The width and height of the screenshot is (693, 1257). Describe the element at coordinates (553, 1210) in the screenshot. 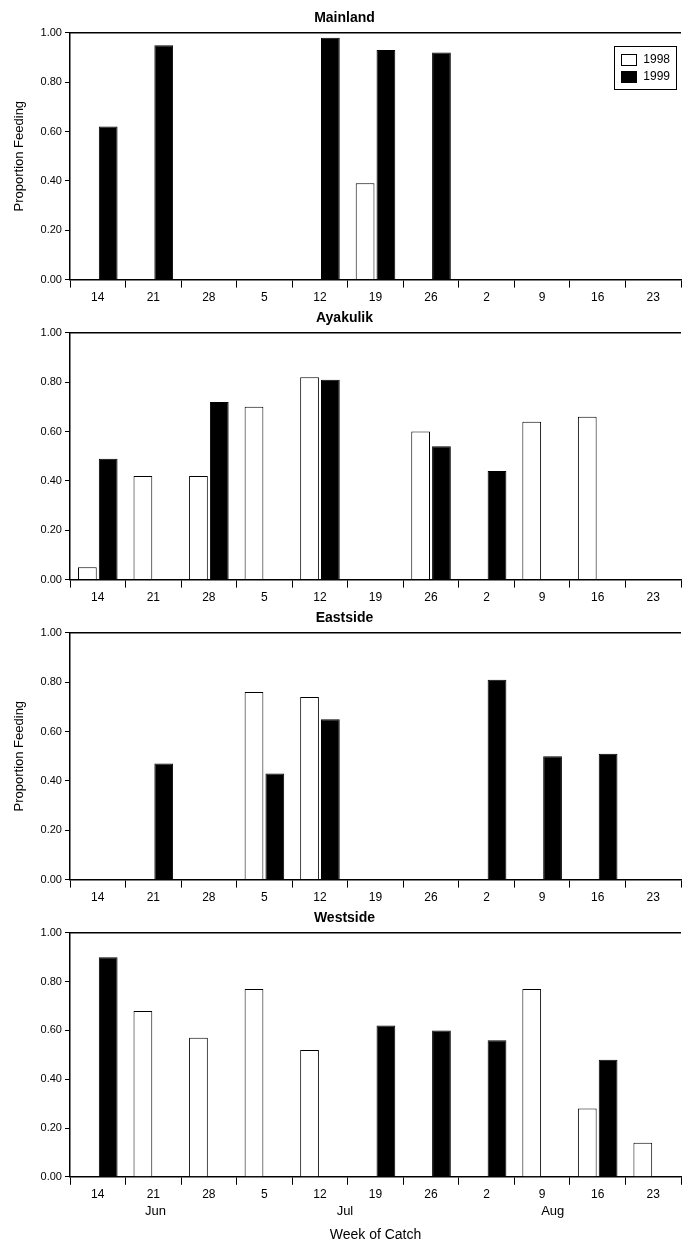

I see `text: Aug` at that location.